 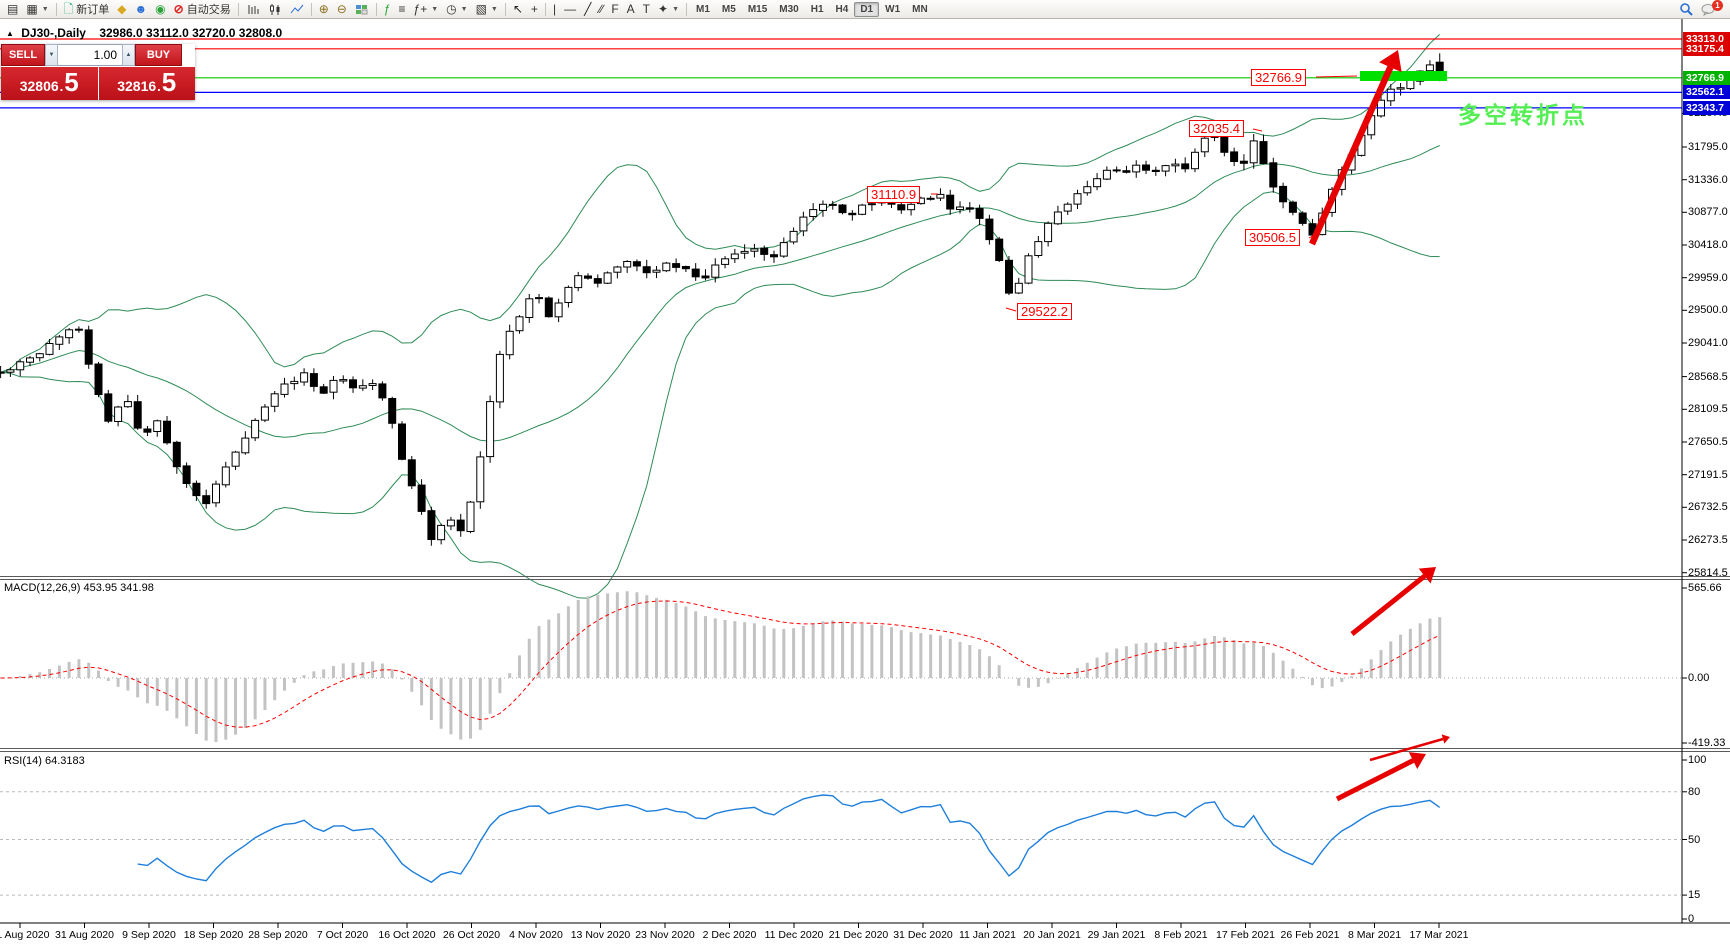 I want to click on timeframe-m30: M30, so click(x=789, y=9).